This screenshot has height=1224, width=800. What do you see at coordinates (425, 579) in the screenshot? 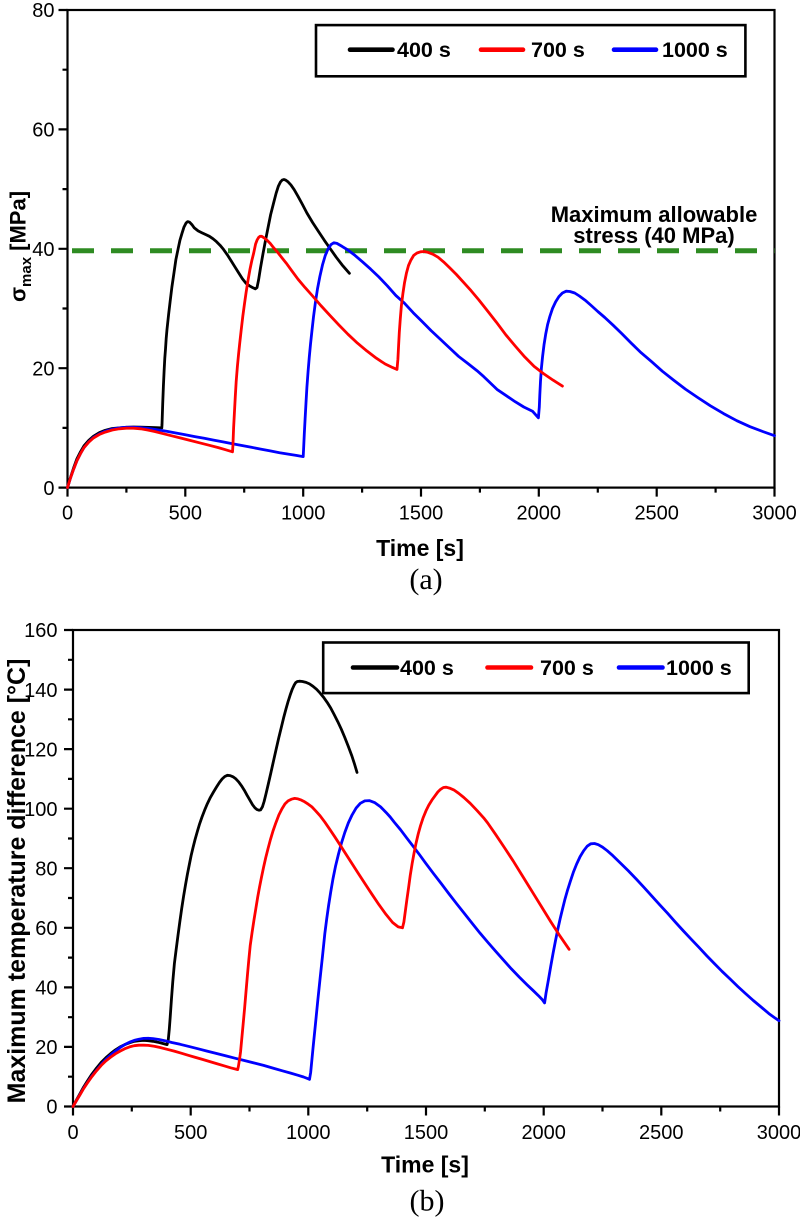
I see `svg-text: (a)` at bounding box center [425, 579].